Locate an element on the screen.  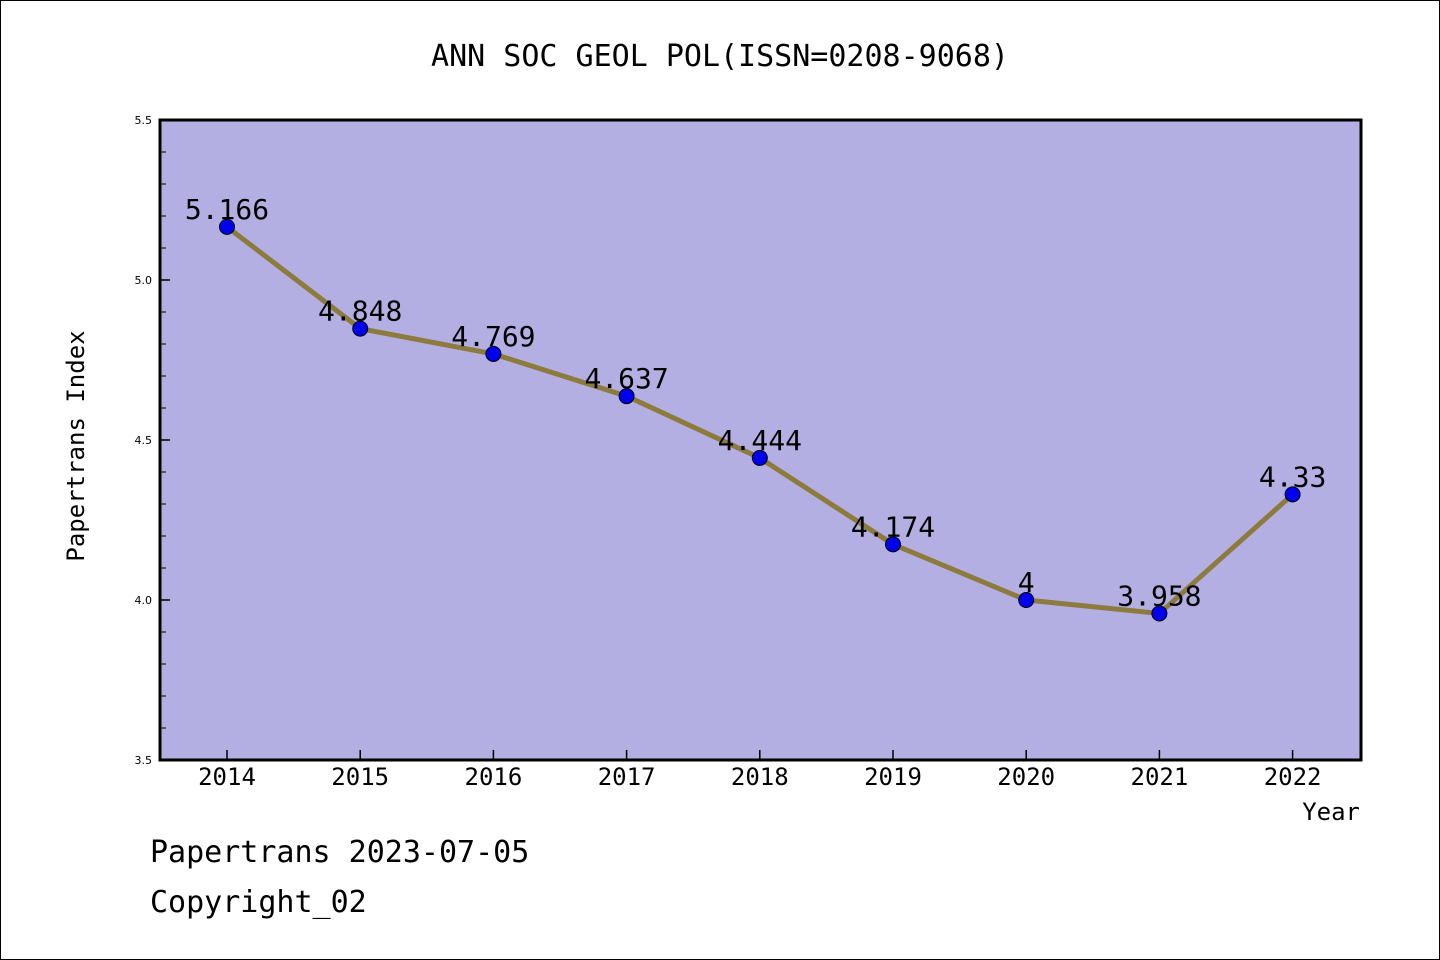
x-axis: 2014 2015 2016 2017 2018 2019 2020 2021 2022 is located at coordinates (759, 770).